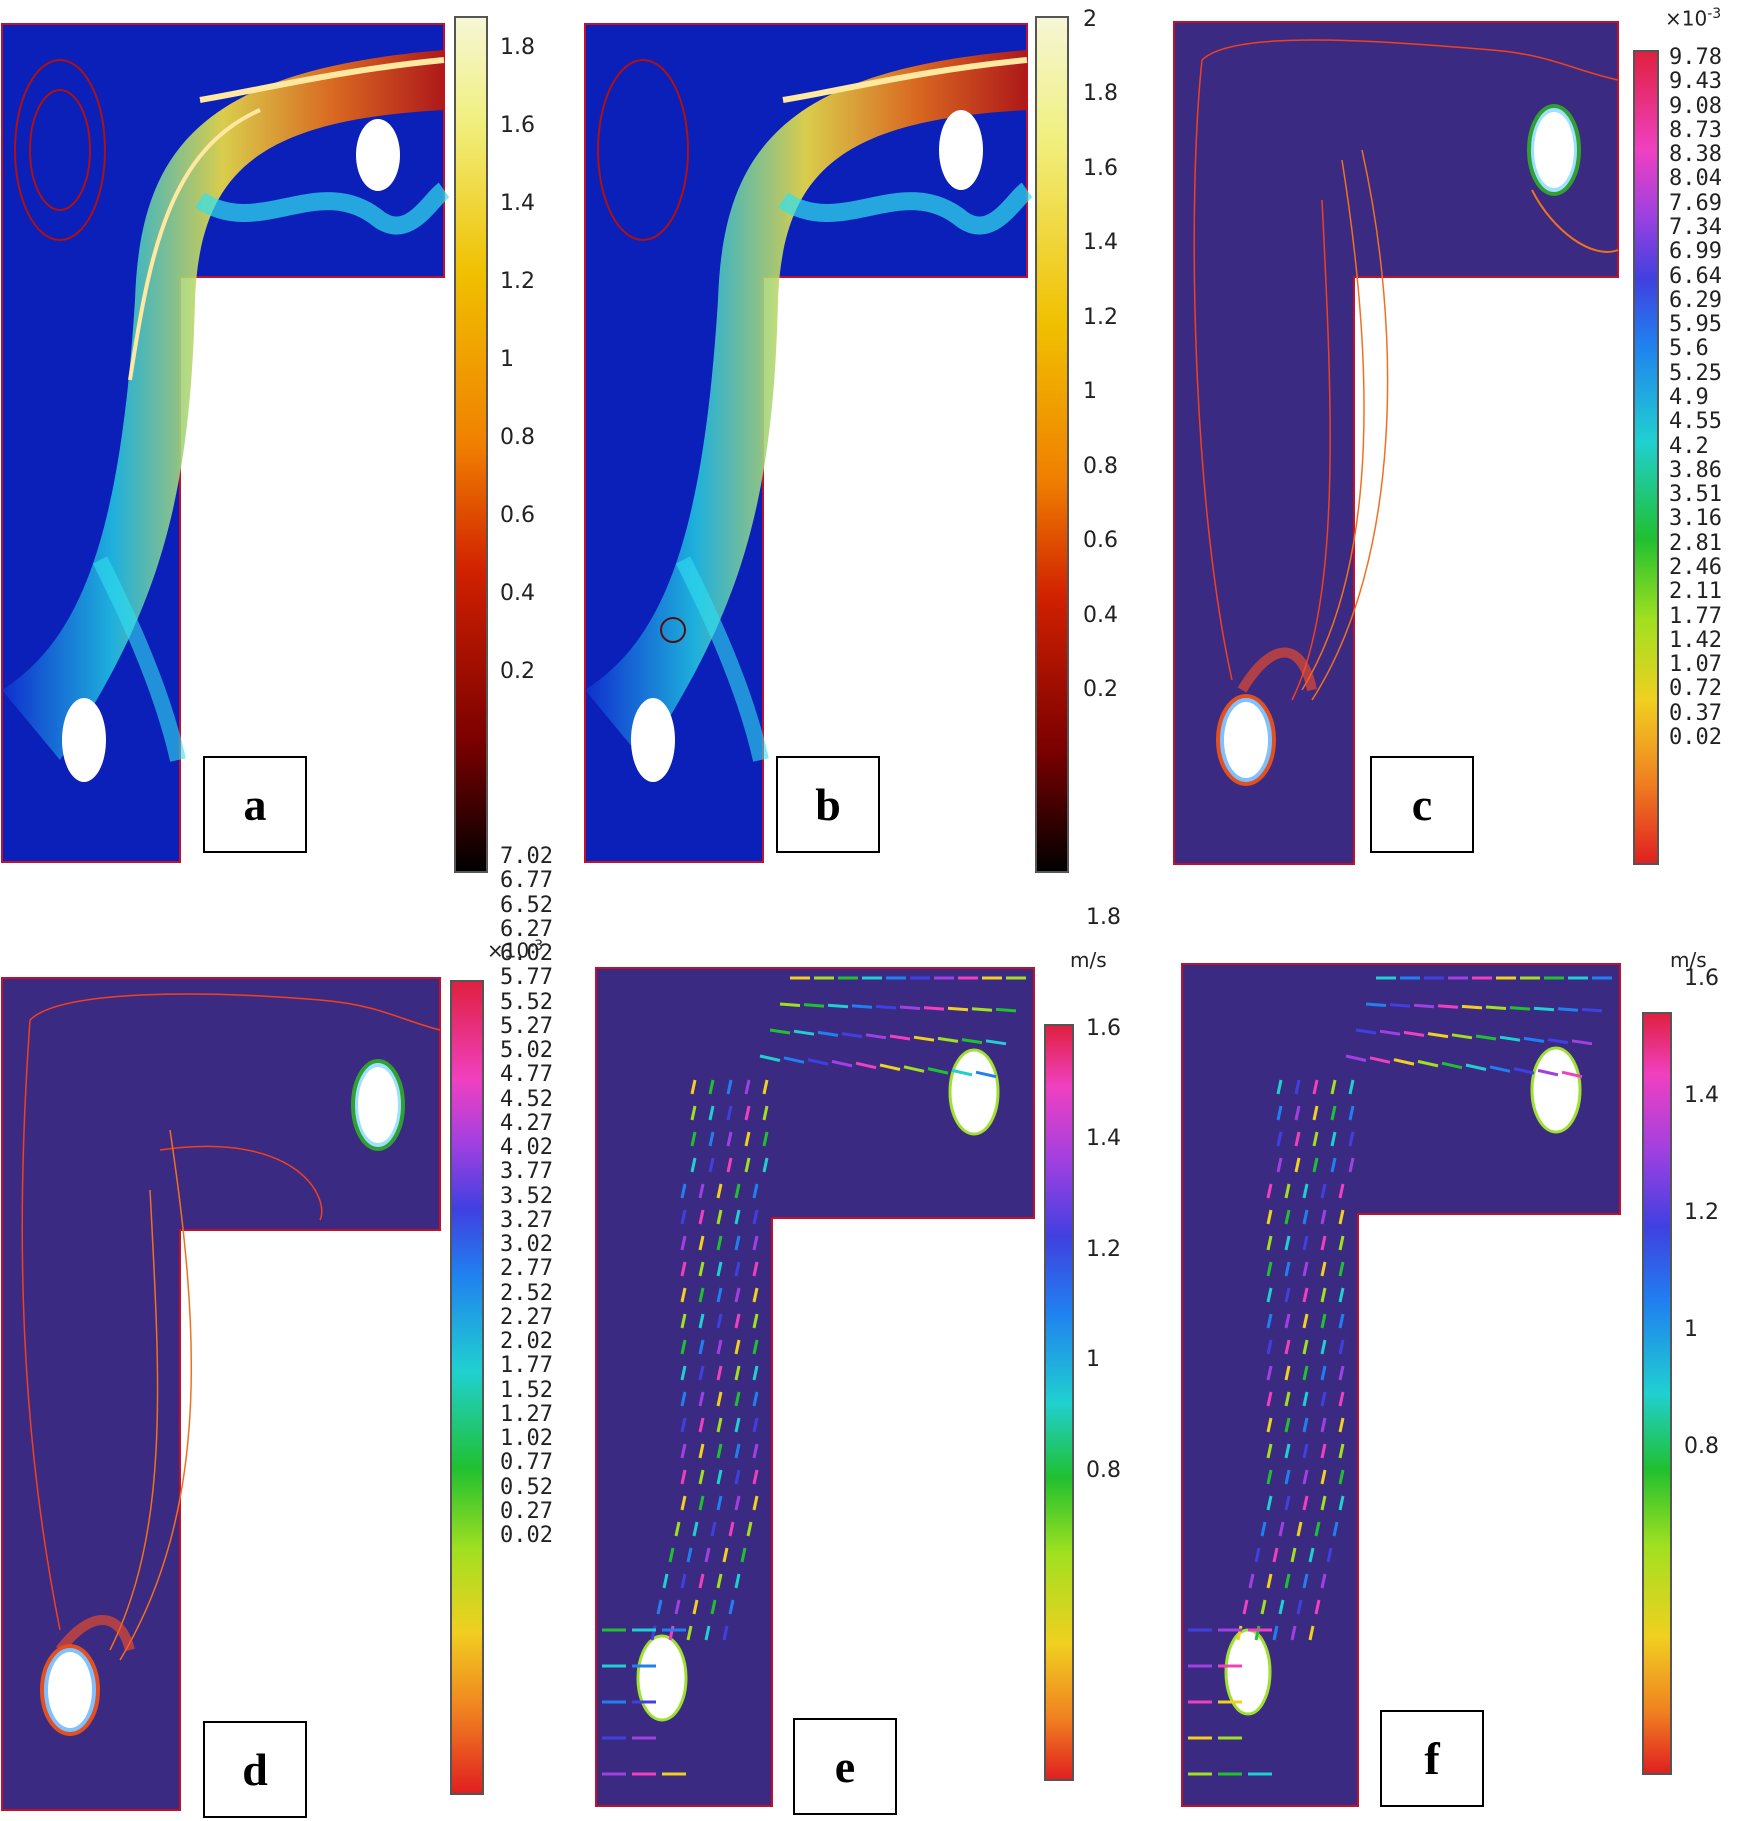 This screenshot has width=1755, height=1821. I want to click on colorbar-b-tick: 1.6, so click(1100, 168).